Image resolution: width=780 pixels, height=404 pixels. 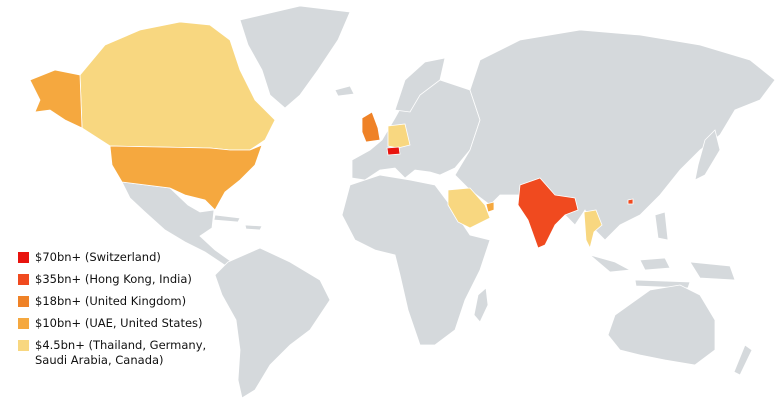 I want to click on japan, so click(x=707, y=155).